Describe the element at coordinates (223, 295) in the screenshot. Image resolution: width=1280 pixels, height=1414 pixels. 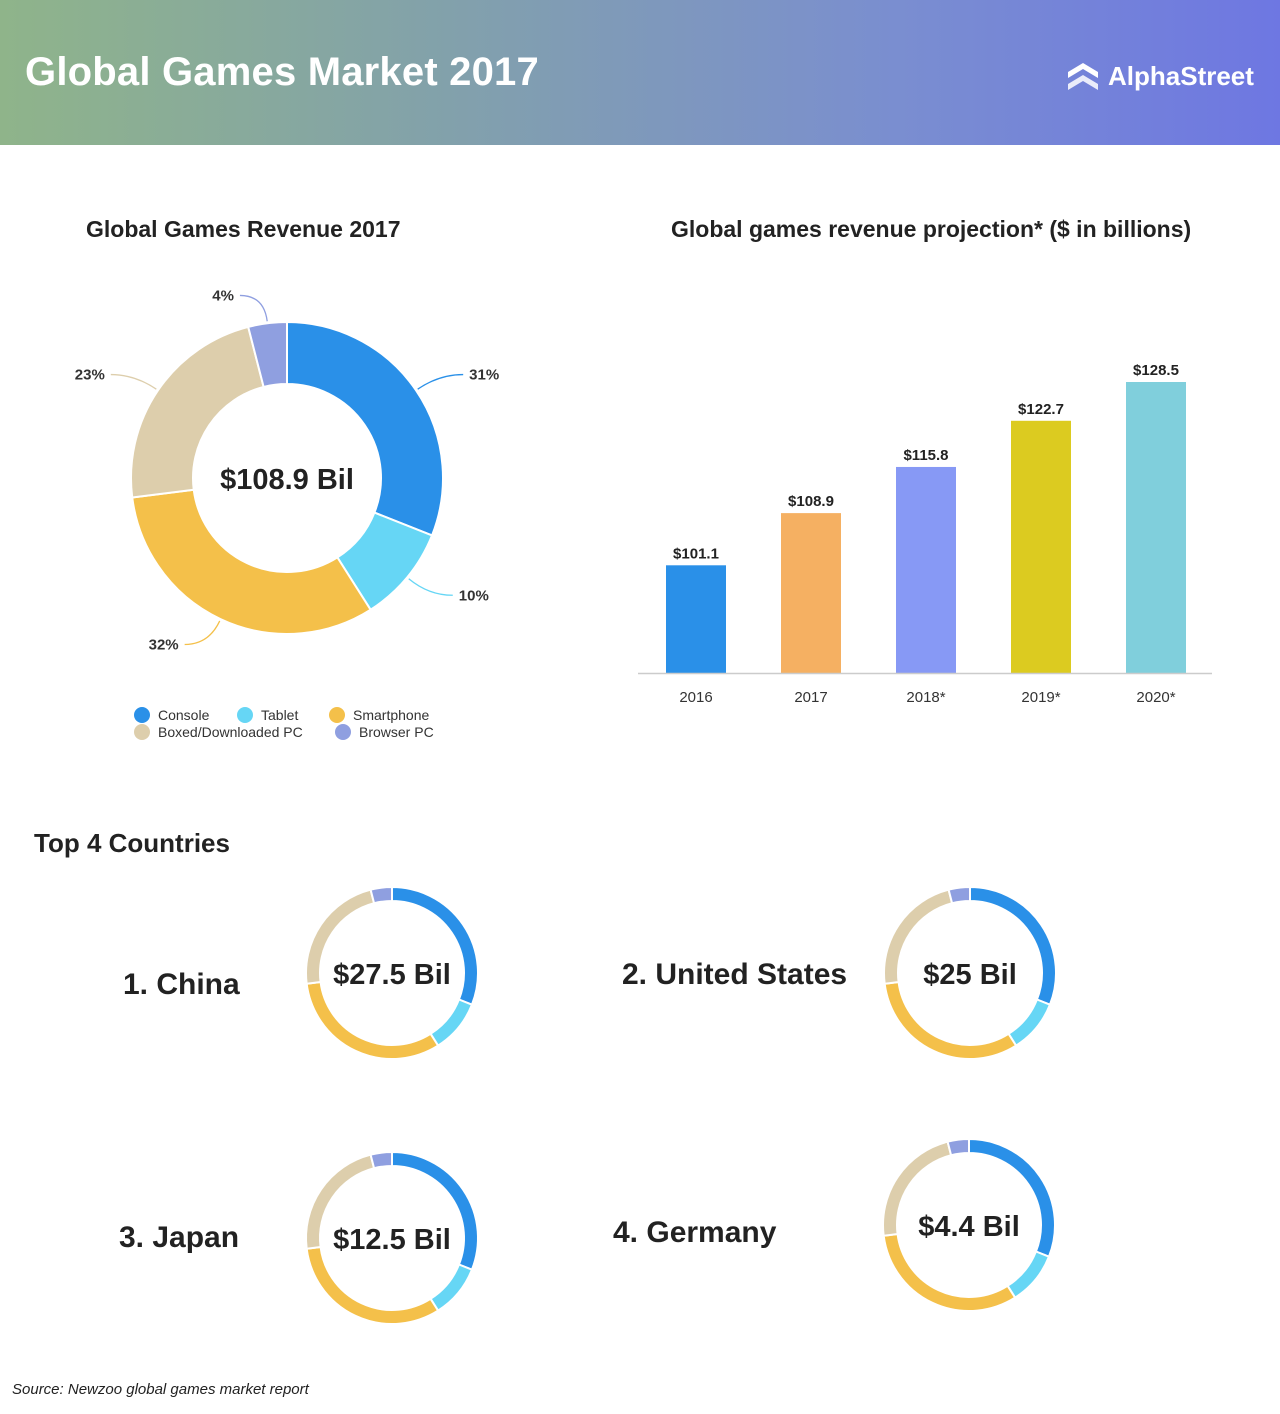
I see `slice-label-browser-pc: 4%` at that location.